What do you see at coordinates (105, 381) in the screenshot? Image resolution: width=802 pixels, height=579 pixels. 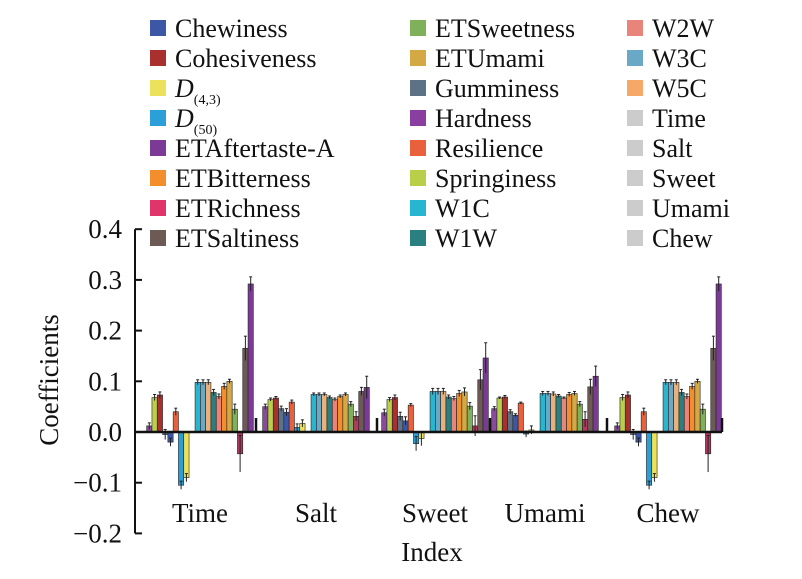 I see `y-tick-label: 0.1` at bounding box center [105, 381].